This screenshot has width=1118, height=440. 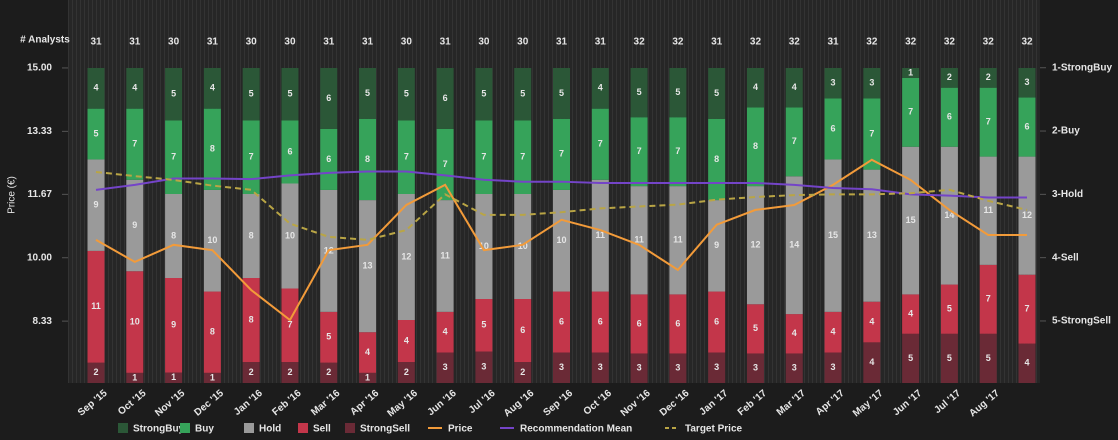 What do you see at coordinates (368, 266) in the screenshot?
I see `segment-label: 13` at bounding box center [368, 266].